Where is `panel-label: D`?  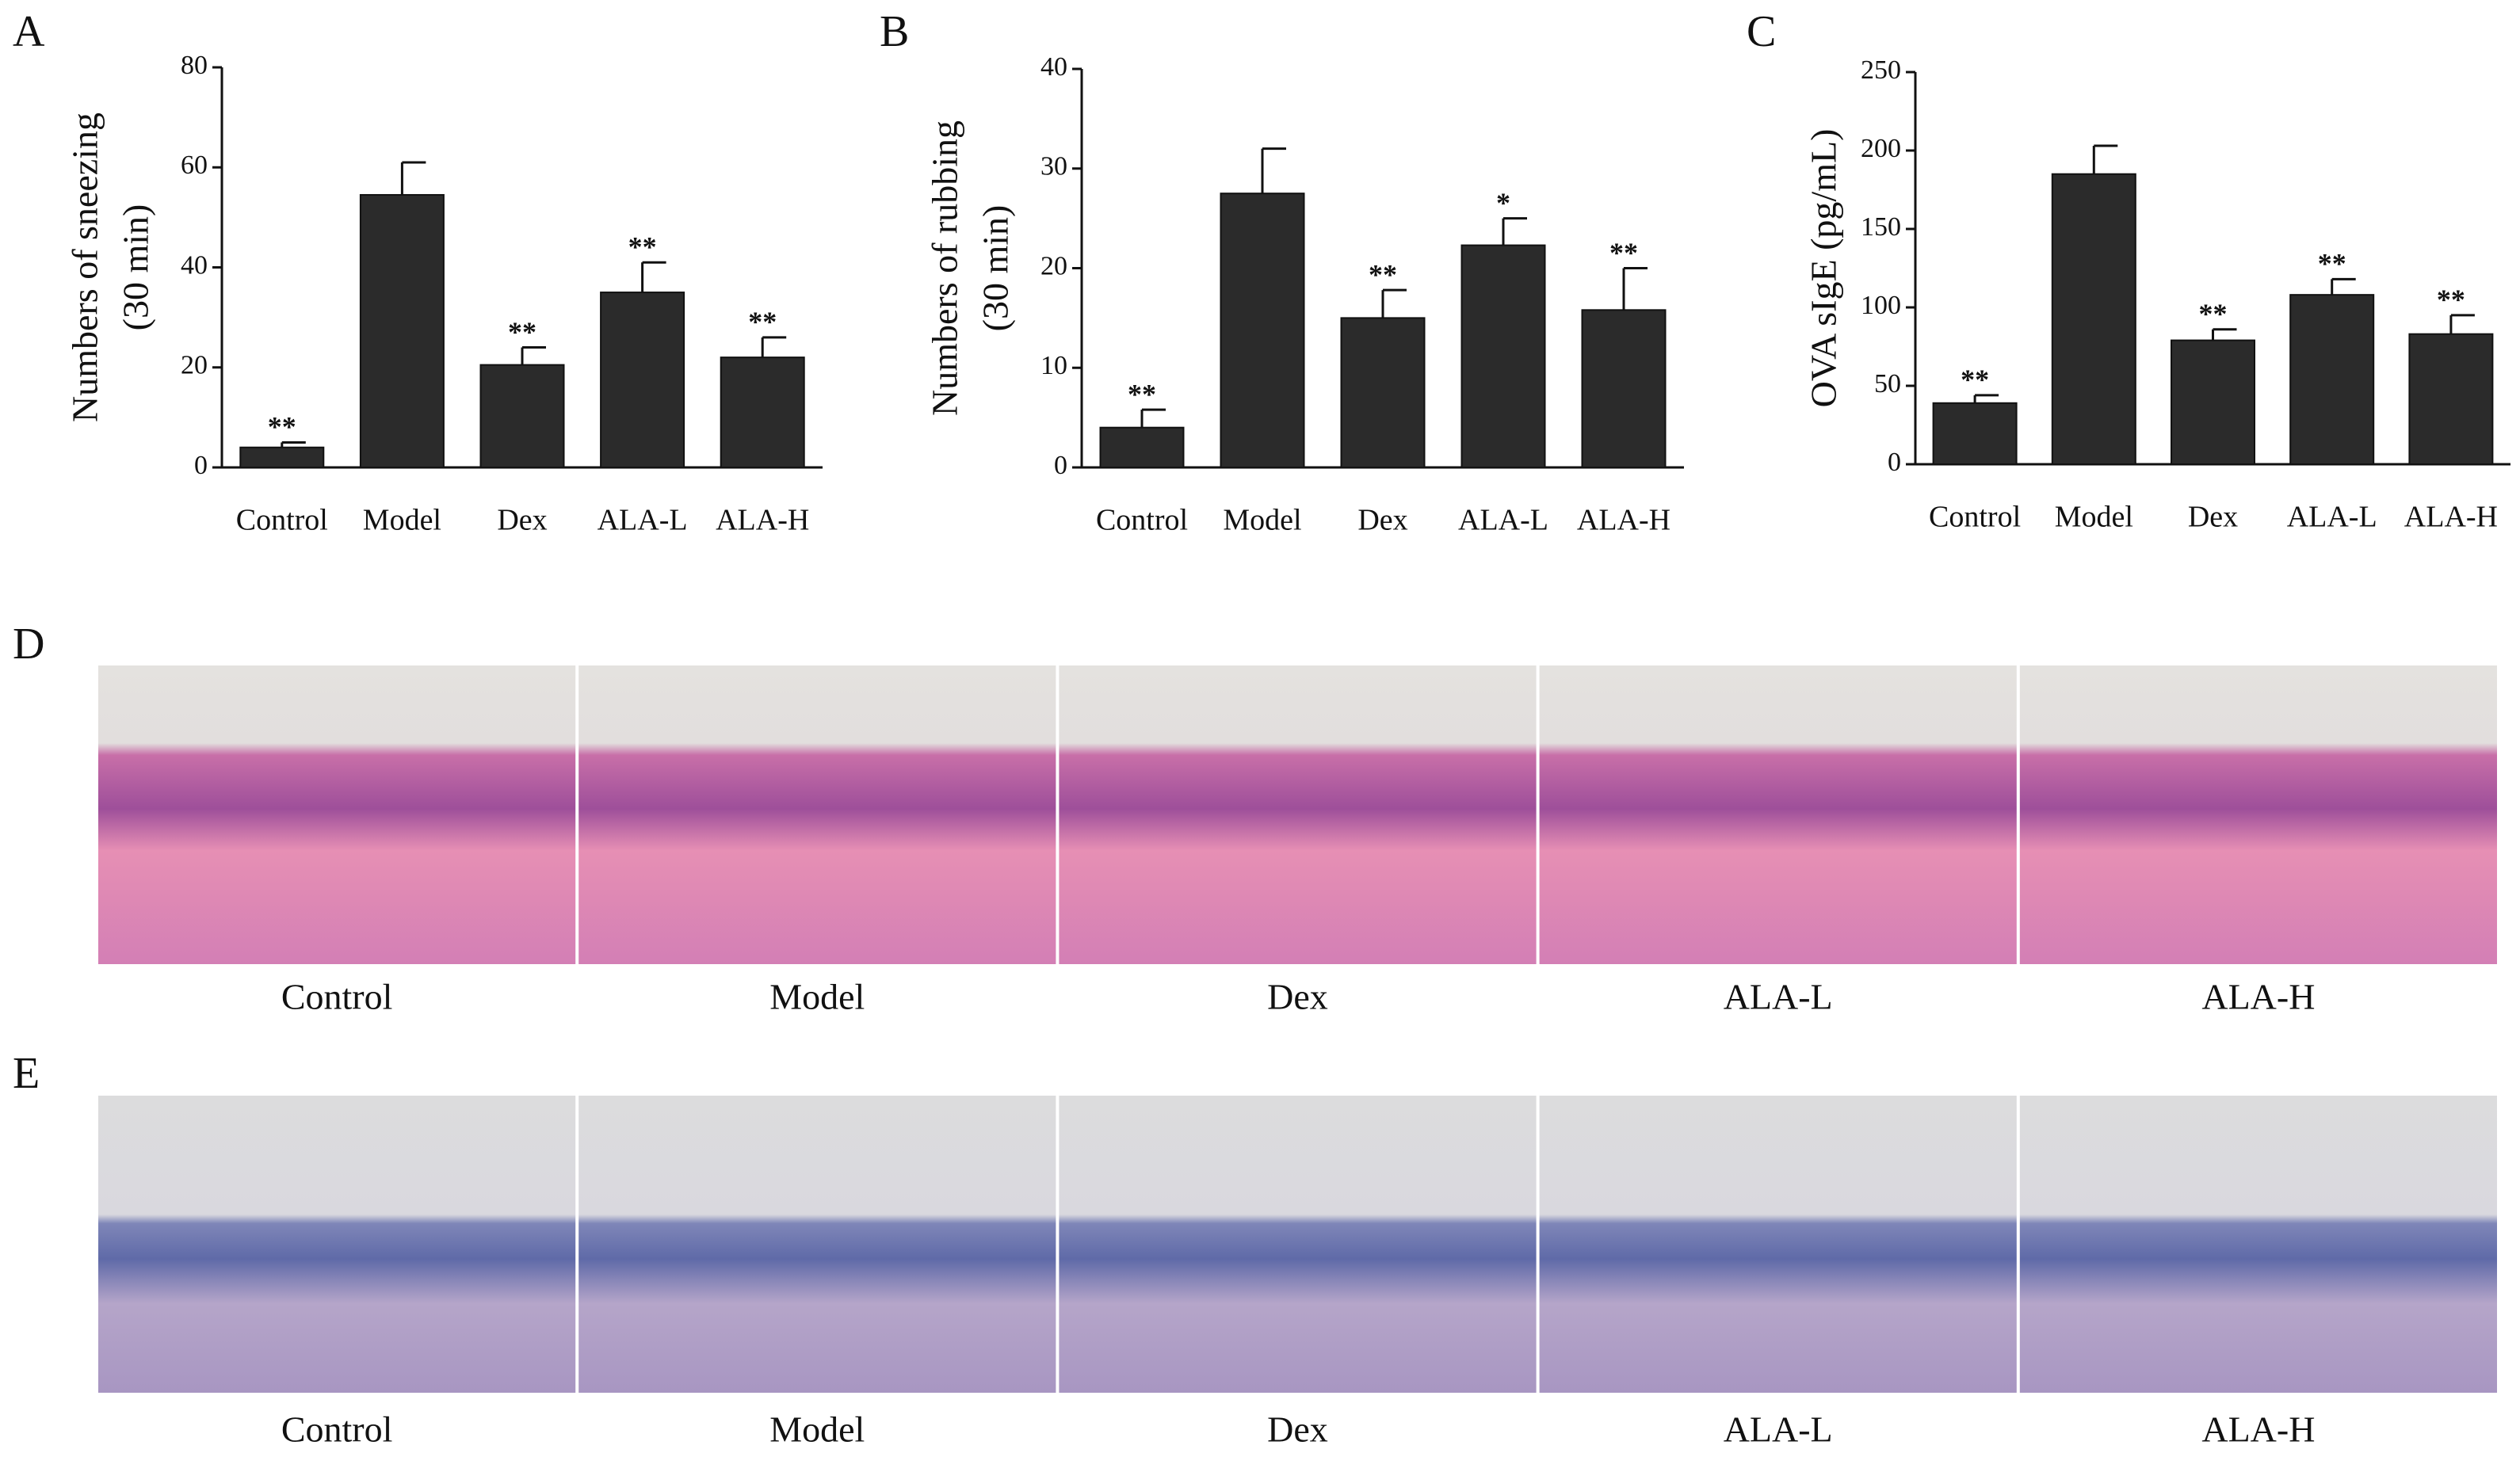 panel-label: D is located at coordinates (29, 644).